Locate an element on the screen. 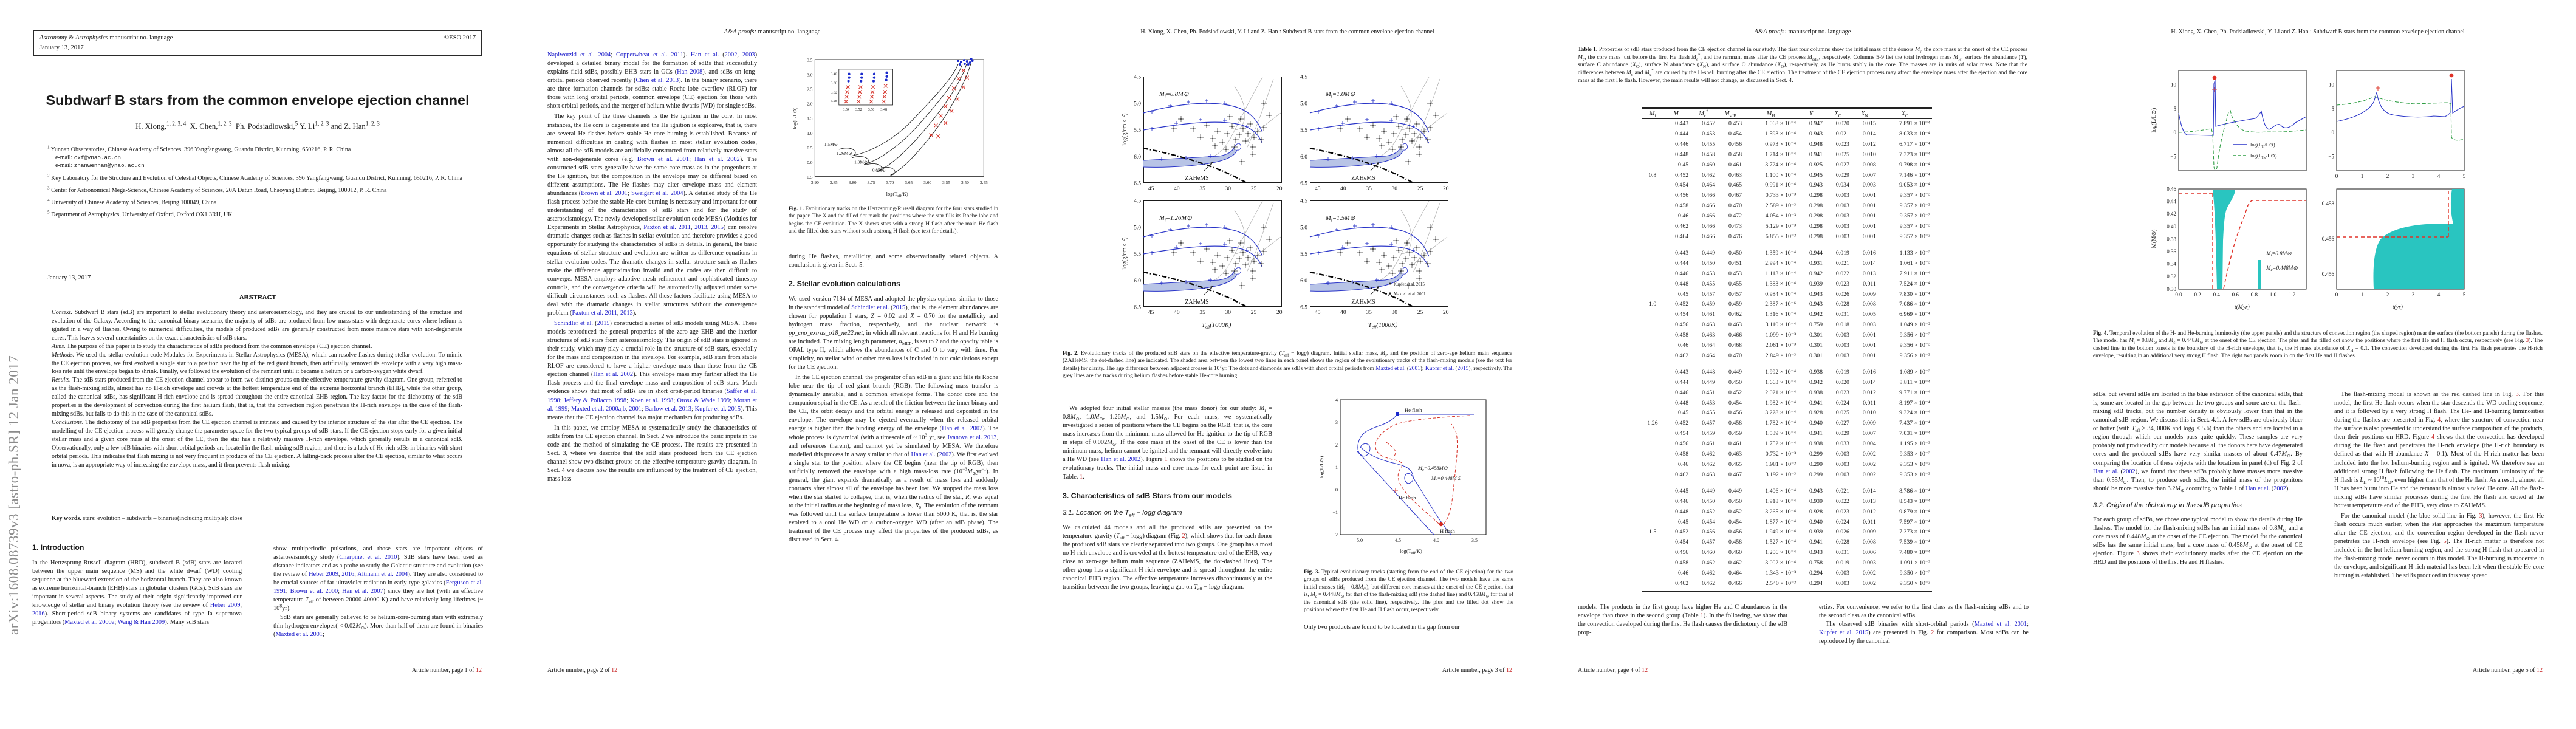 This screenshot has height=729, width=2576. fig3-xlabel: log(Teff/K) is located at coordinates (1411, 551).